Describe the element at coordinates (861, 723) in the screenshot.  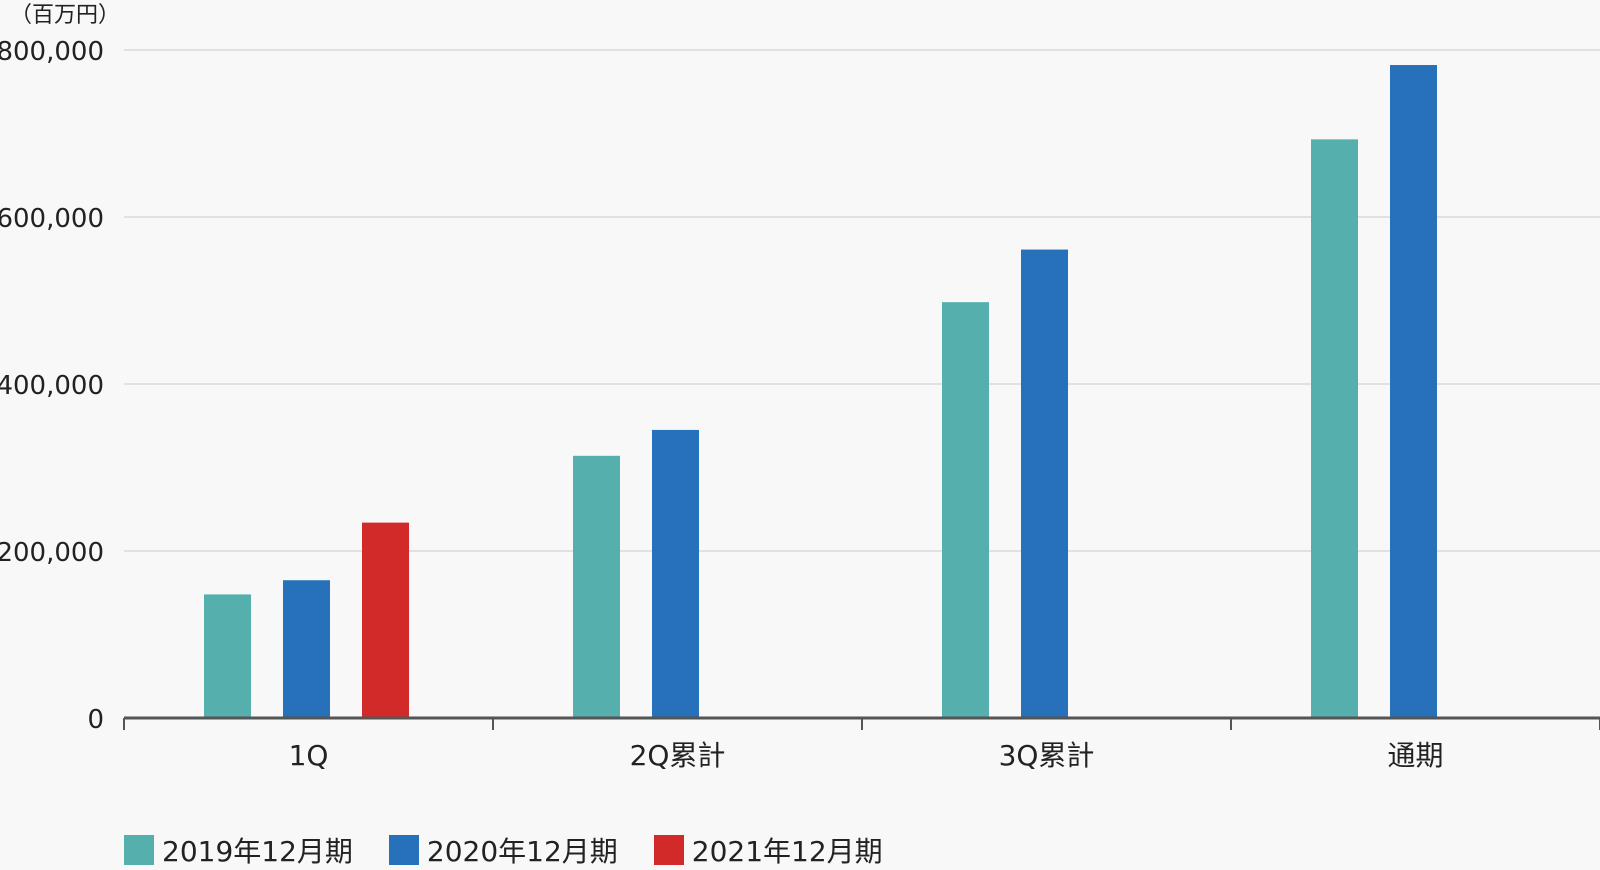
I see `x-axis` at that location.